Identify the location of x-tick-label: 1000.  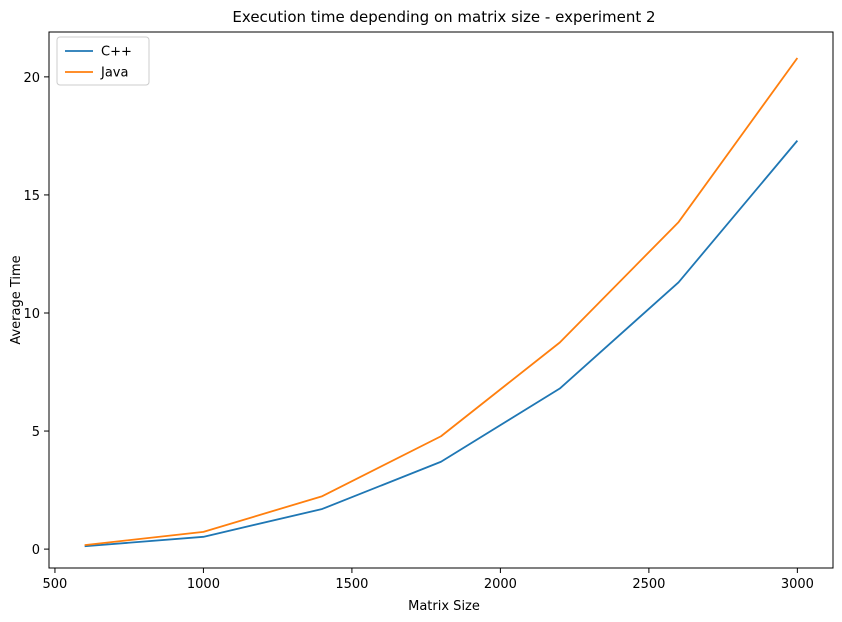
(203, 584).